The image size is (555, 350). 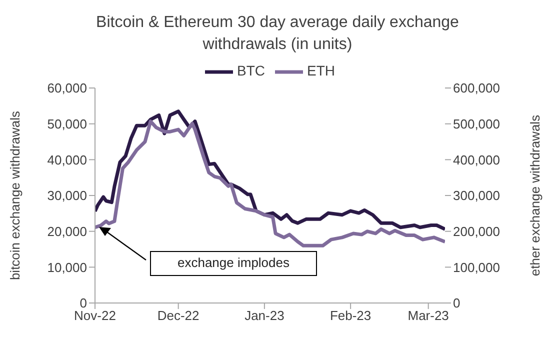 What do you see at coordinates (476, 124) in the screenshot?
I see `y2-tick-label: 500,000` at bounding box center [476, 124].